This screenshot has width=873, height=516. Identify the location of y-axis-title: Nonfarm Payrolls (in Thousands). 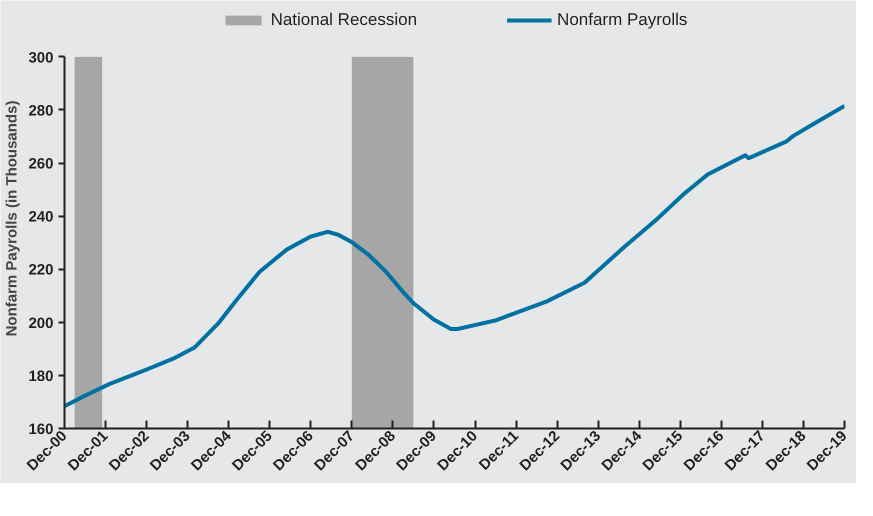
(11, 218).